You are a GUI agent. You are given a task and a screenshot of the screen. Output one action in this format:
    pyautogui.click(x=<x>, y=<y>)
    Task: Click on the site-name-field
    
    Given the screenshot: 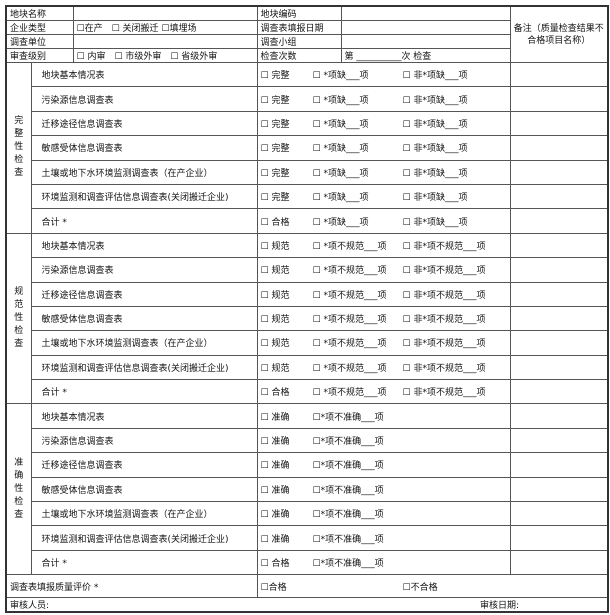 What is the action you would take?
    pyautogui.click(x=165, y=13)
    